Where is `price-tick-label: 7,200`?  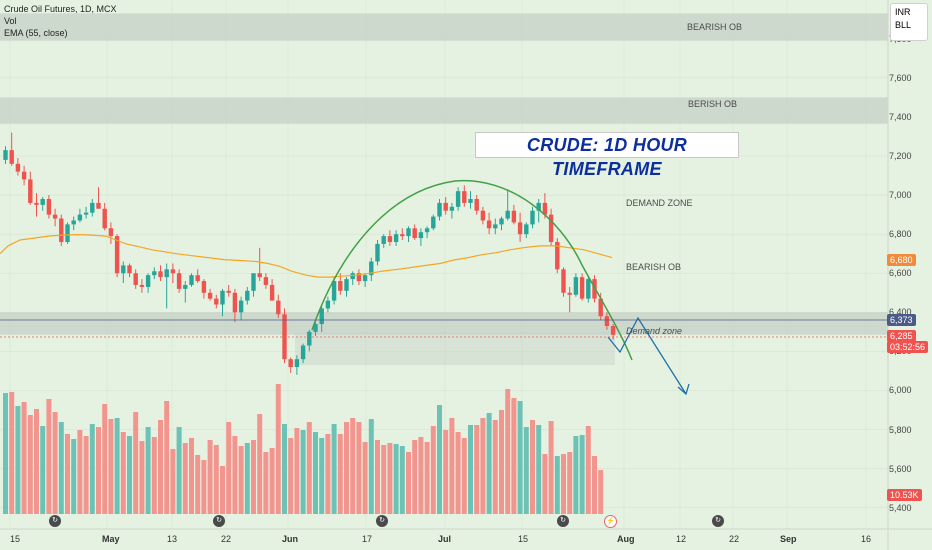 price-tick-label: 7,200 is located at coordinates (900, 156).